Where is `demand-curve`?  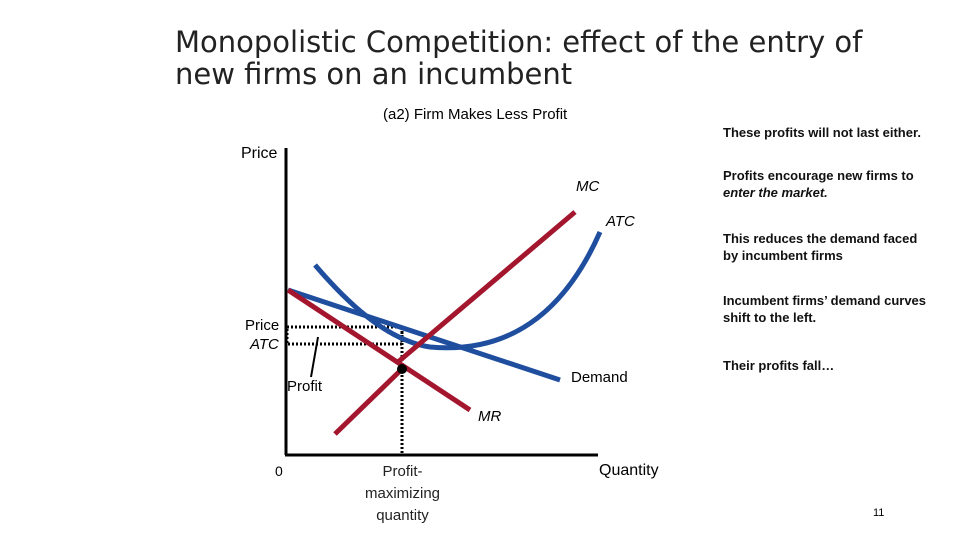
demand-curve is located at coordinates (424, 335).